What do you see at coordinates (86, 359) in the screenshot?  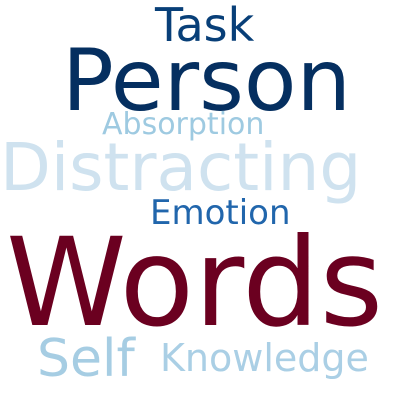 I see `word-self: Self` at bounding box center [86, 359].